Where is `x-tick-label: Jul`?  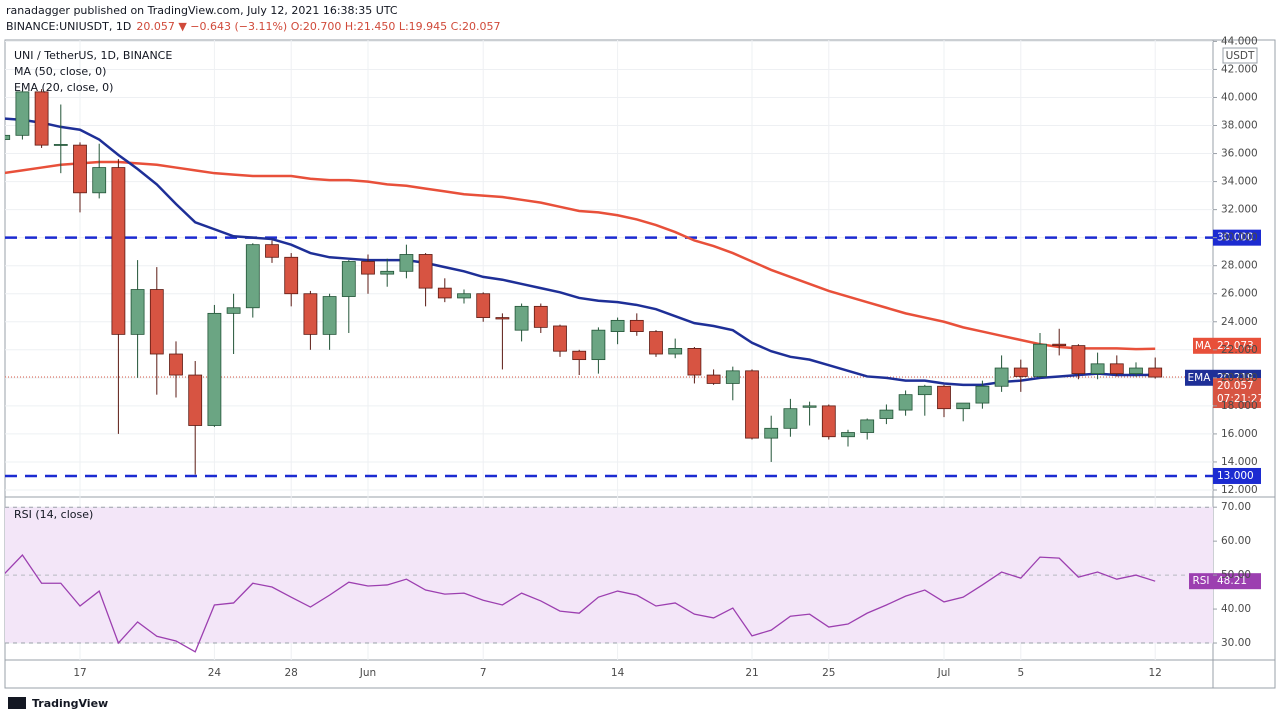 x-tick-label: Jul is located at coordinates (944, 673).